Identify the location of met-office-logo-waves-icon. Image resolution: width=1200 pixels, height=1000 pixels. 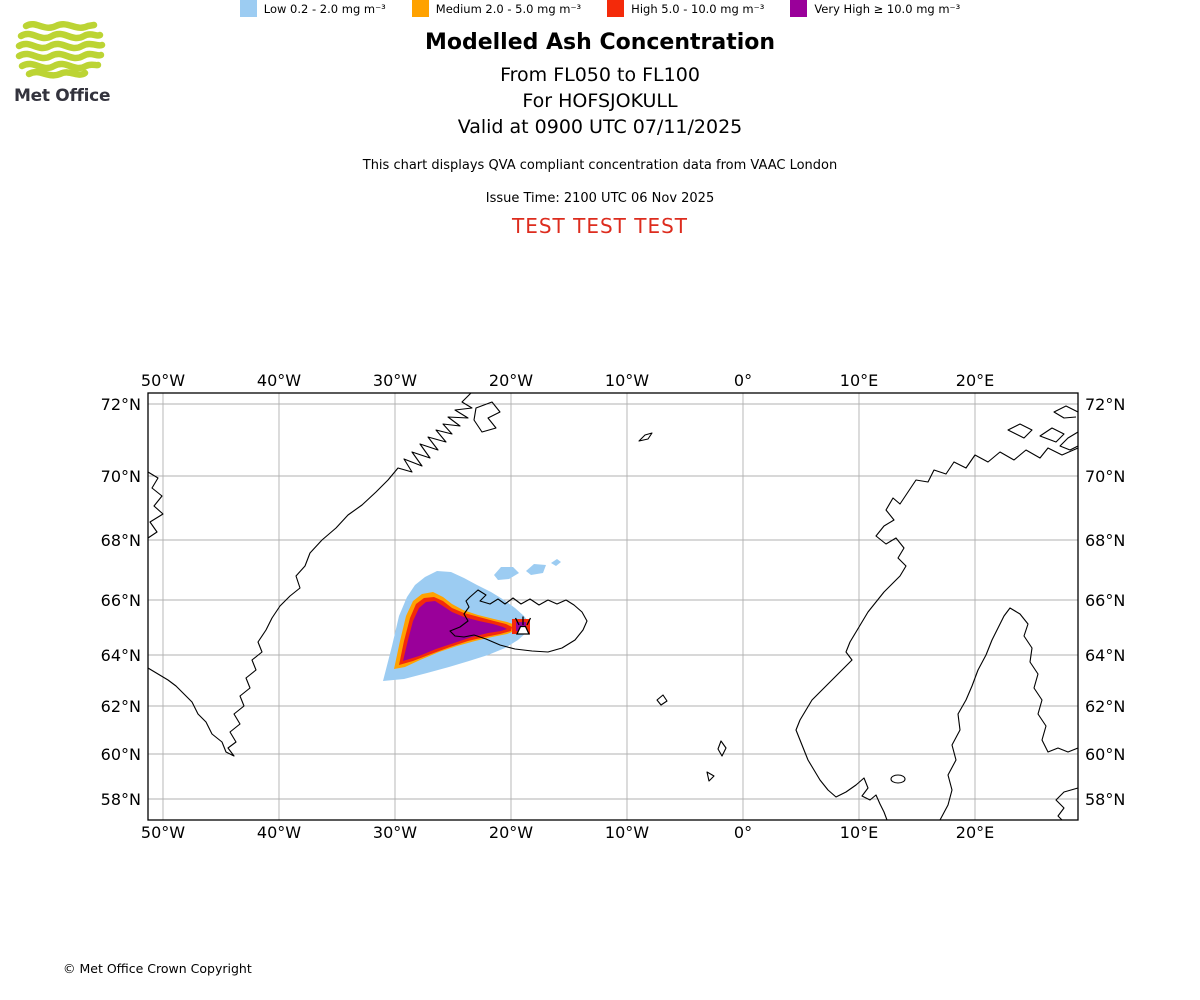
(60, 50).